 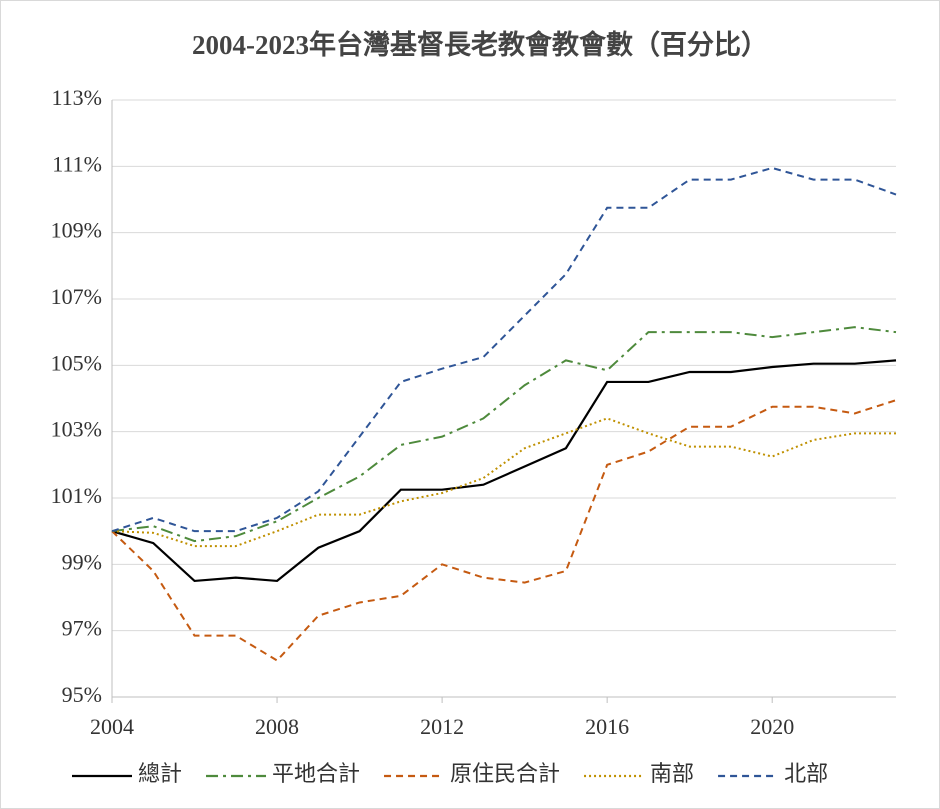 I want to click on x-tick-label: 2016, so click(x=607, y=726).